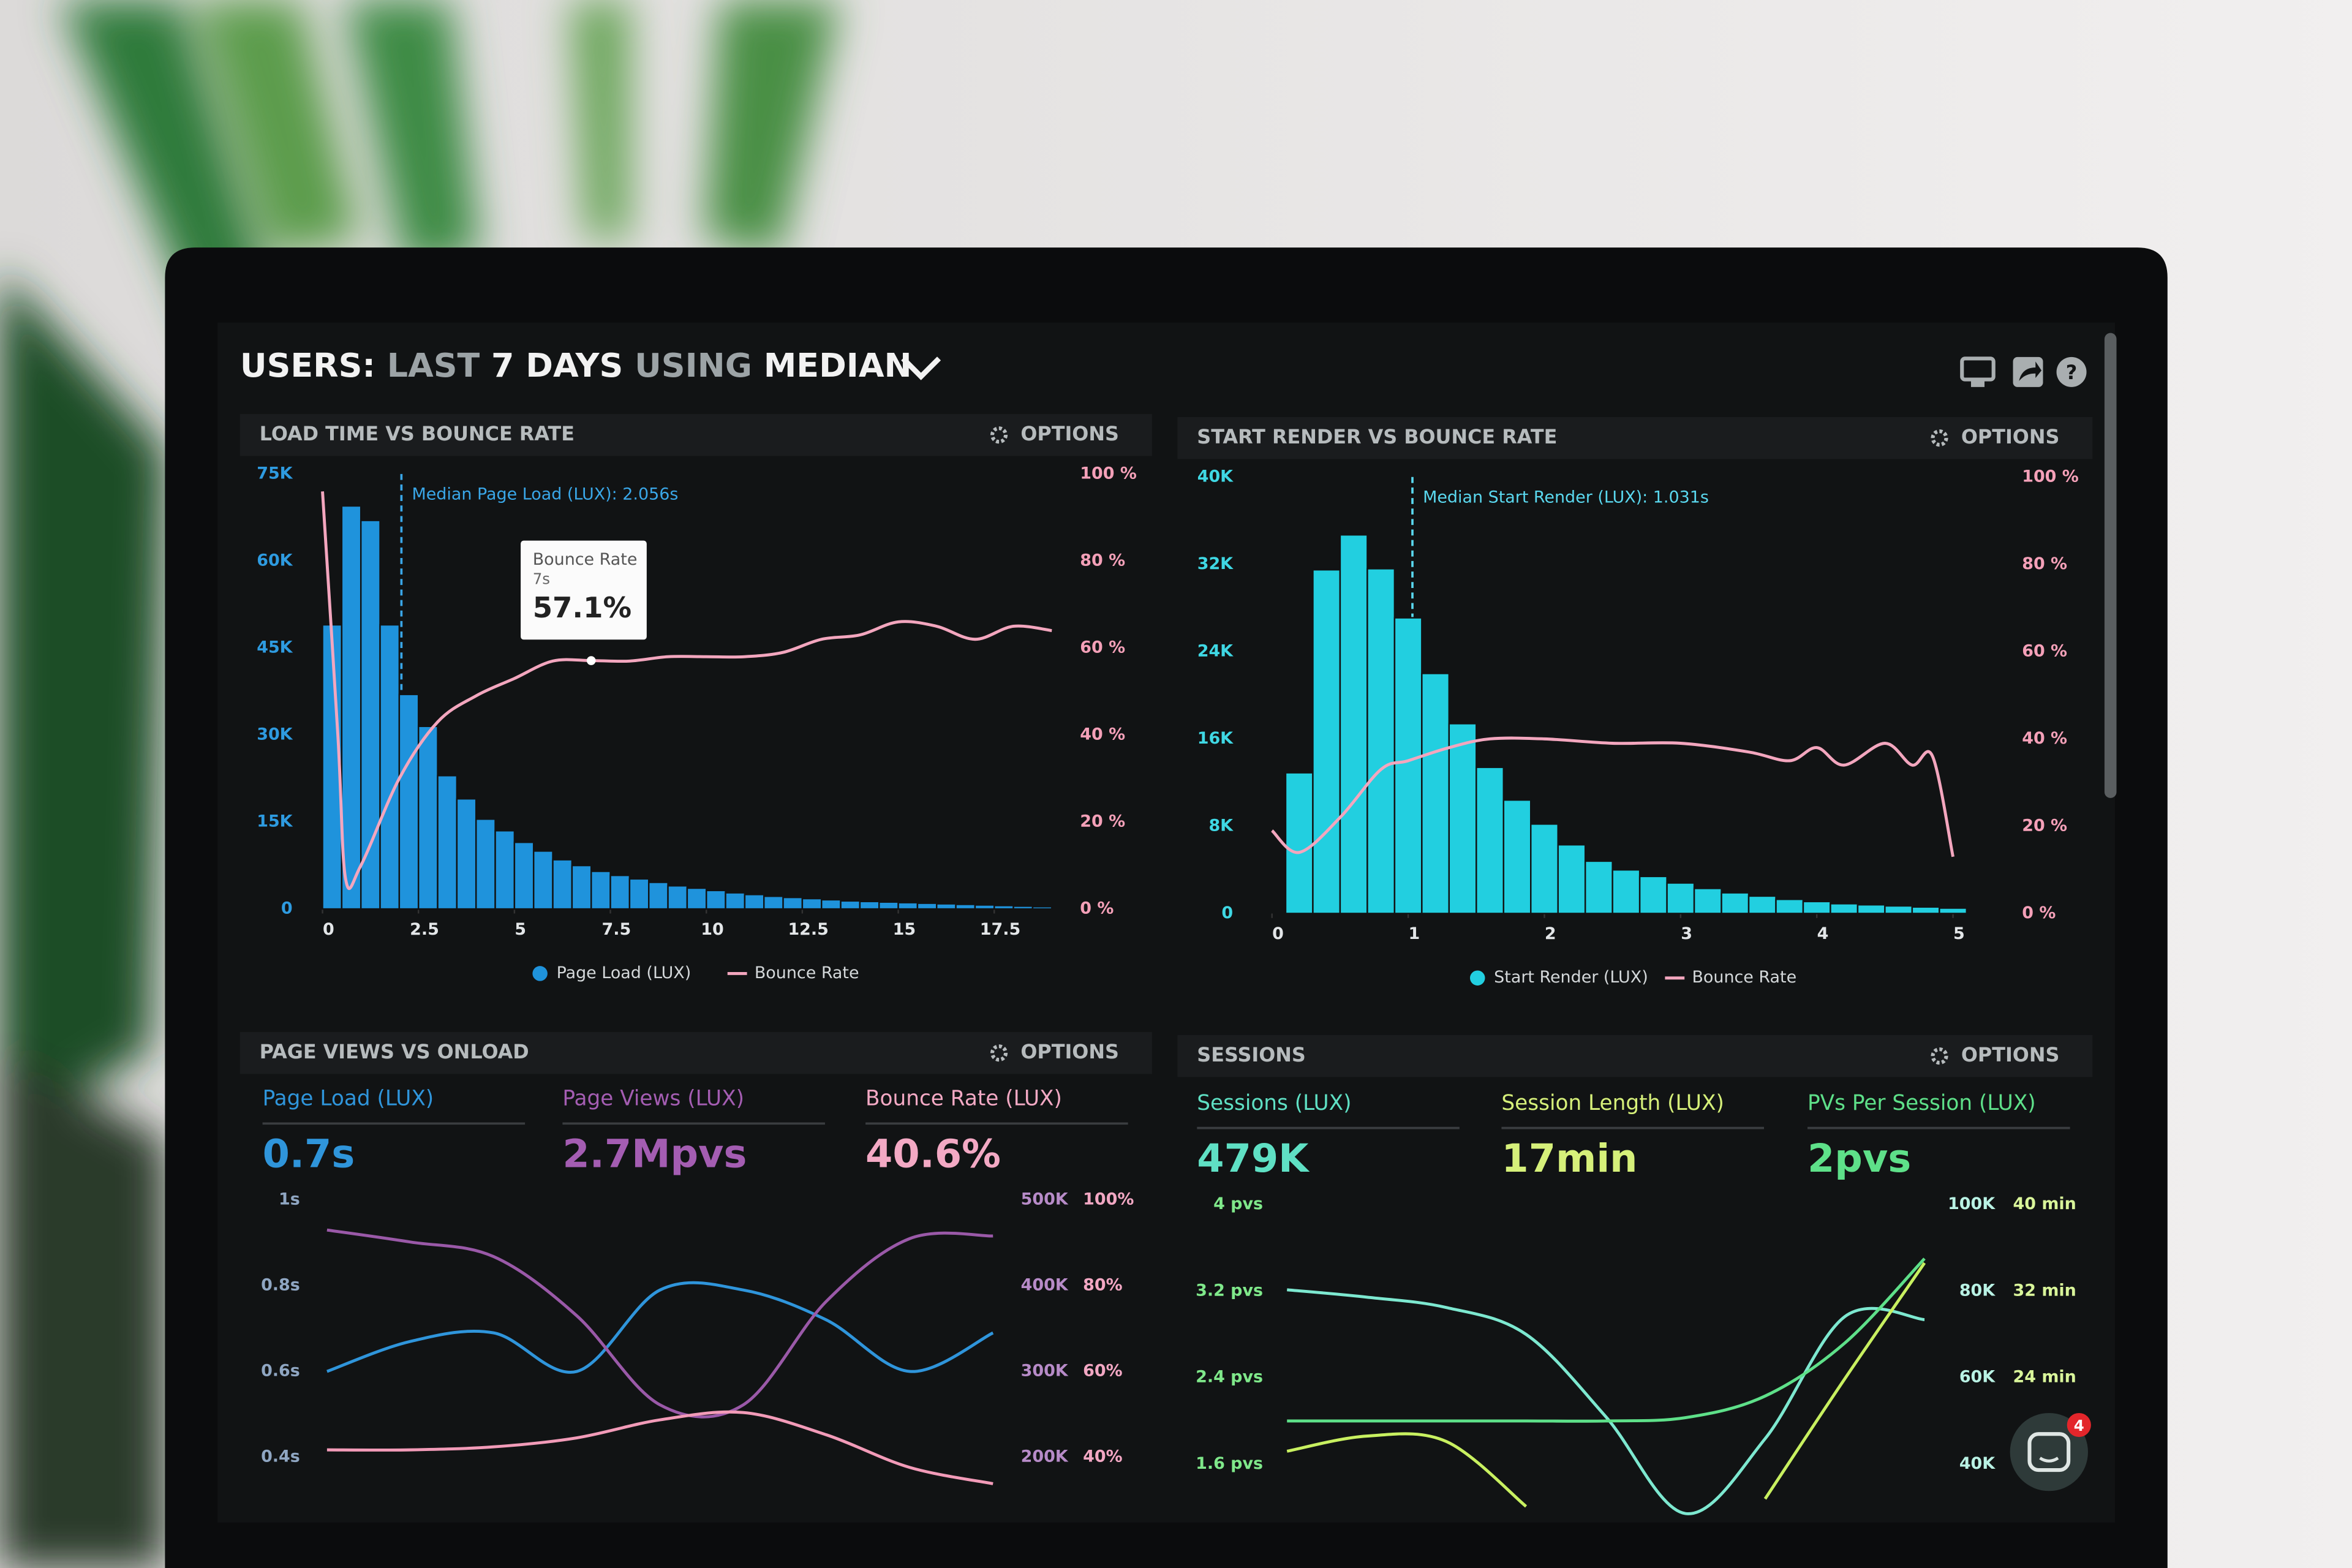  What do you see at coordinates (280, 1285) in the screenshot?
I see `y-tick-label: 0.8s` at bounding box center [280, 1285].